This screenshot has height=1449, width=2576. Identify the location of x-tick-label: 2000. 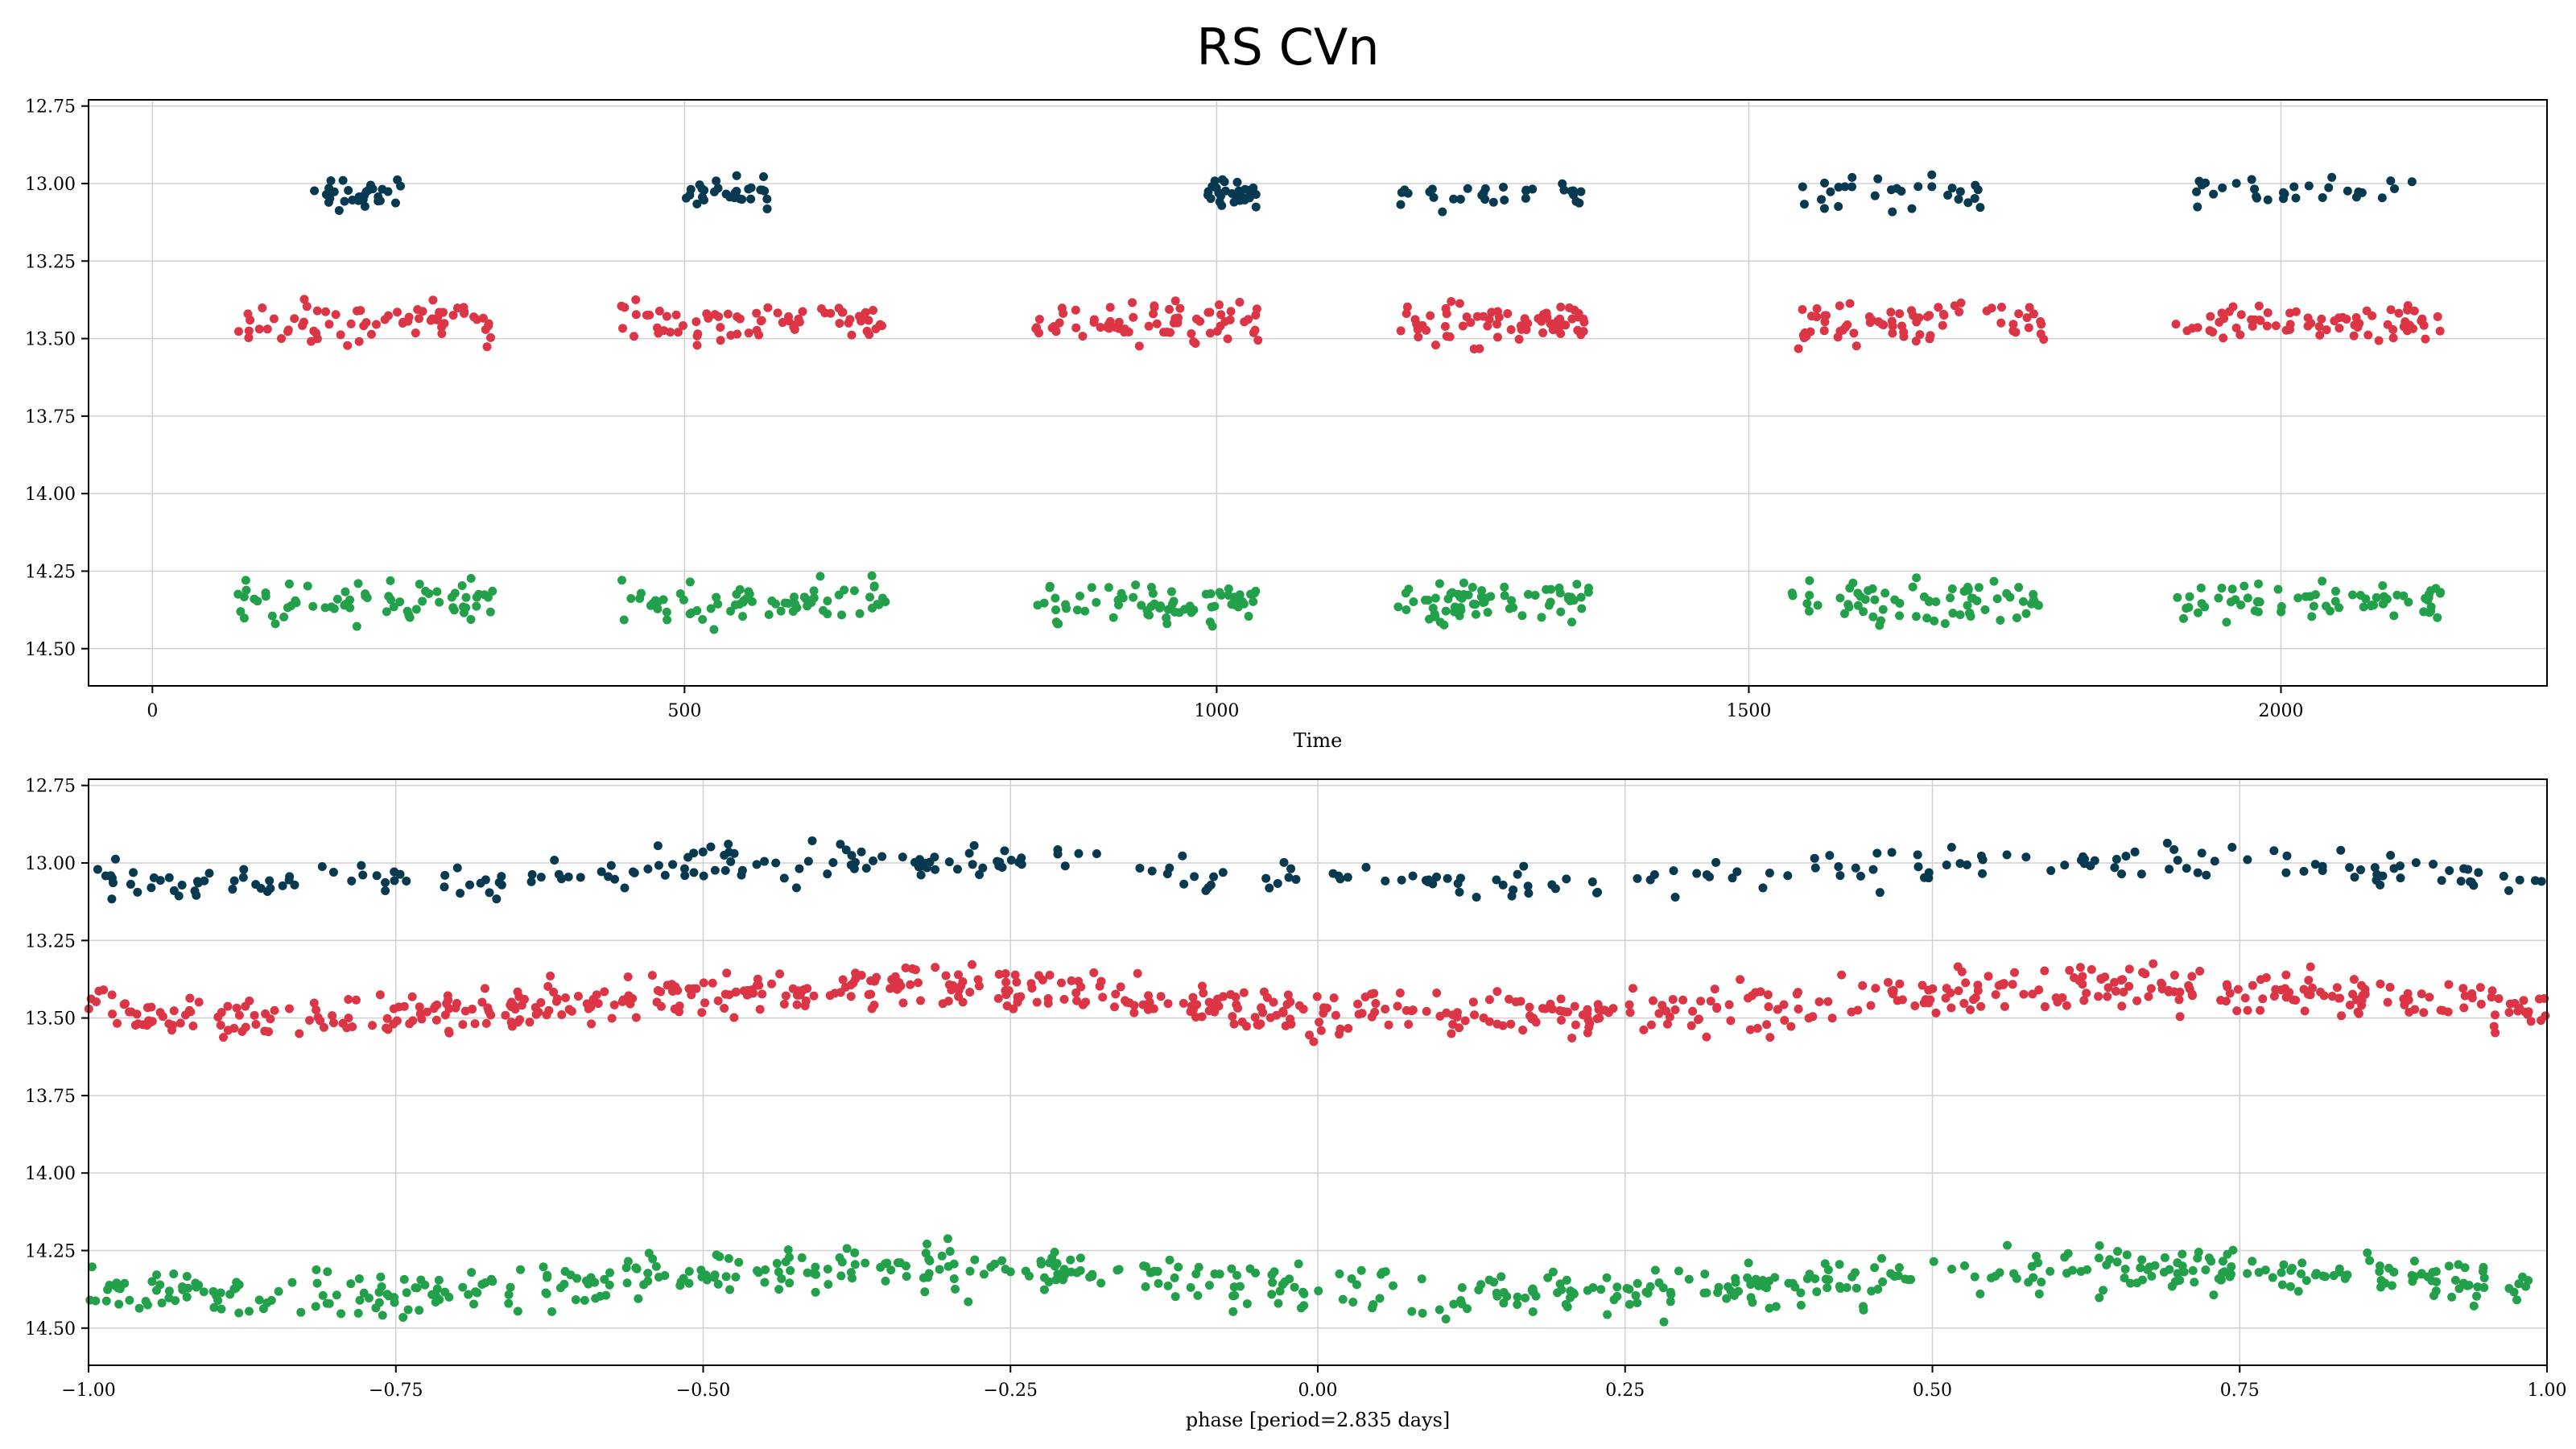
(2280, 711).